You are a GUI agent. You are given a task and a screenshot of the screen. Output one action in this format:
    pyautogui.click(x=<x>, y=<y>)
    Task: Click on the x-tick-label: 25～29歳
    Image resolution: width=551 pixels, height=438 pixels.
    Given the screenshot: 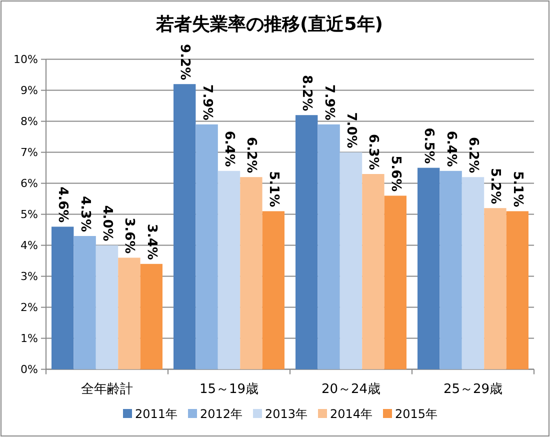 What is the action you would take?
    pyautogui.click(x=473, y=389)
    